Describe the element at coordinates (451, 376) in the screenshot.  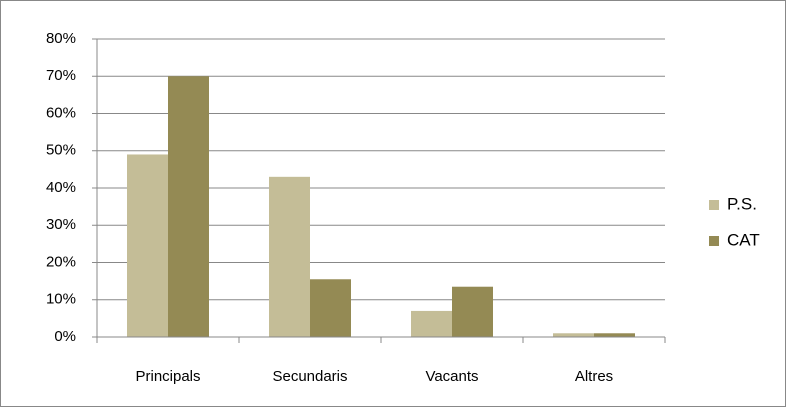
I see `x-tick-label: Vacants` at that location.